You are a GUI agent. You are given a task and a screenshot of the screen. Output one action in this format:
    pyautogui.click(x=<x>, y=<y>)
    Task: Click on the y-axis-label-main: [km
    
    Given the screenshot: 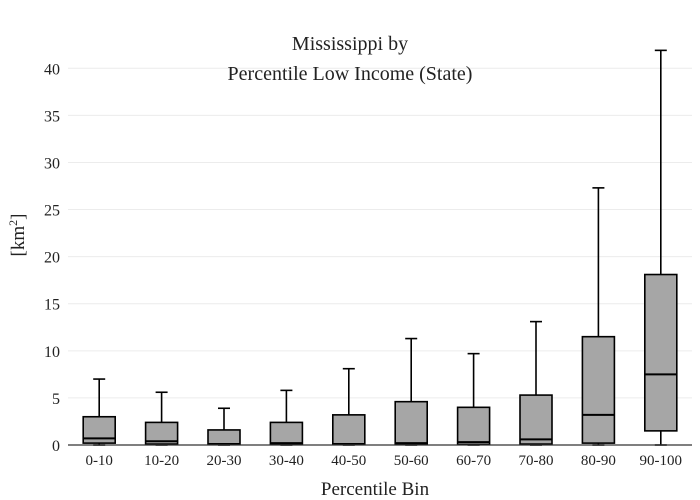 What is the action you would take?
    pyautogui.click(x=18, y=241)
    